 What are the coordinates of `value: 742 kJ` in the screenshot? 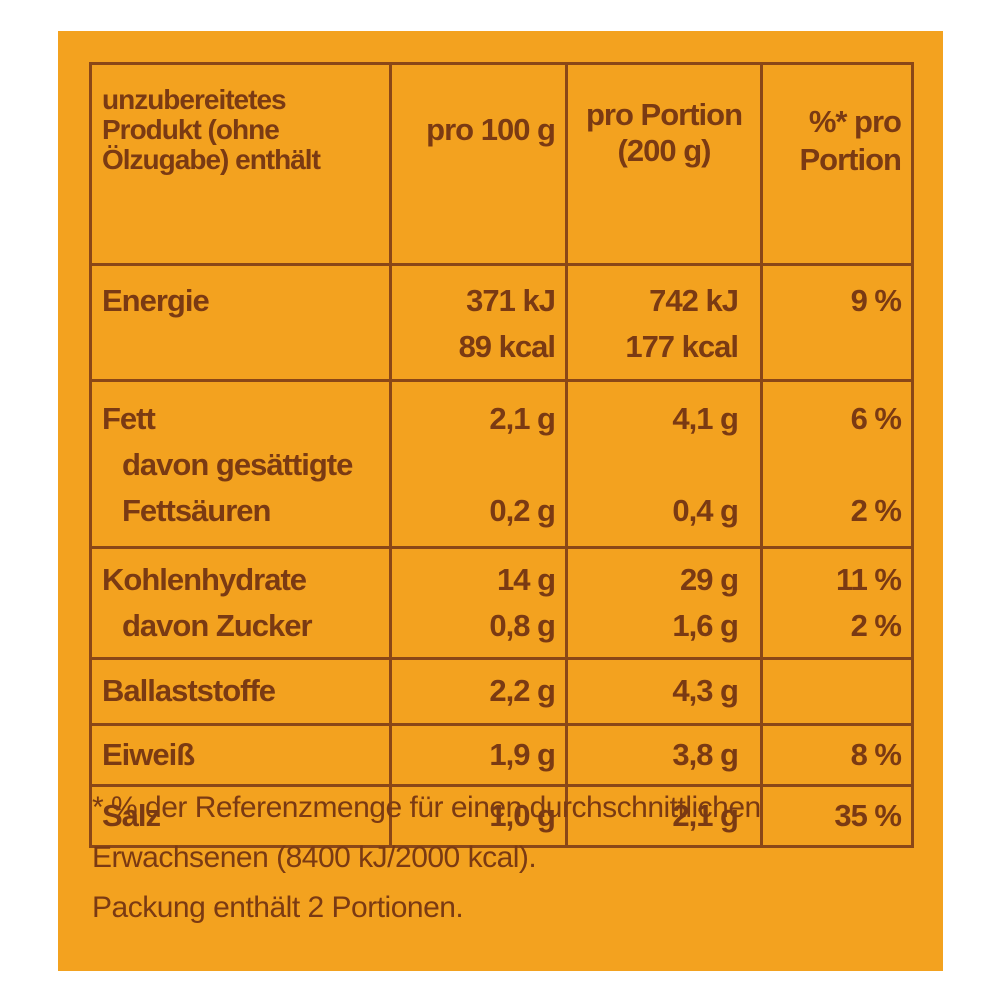 It's located at (694, 300).